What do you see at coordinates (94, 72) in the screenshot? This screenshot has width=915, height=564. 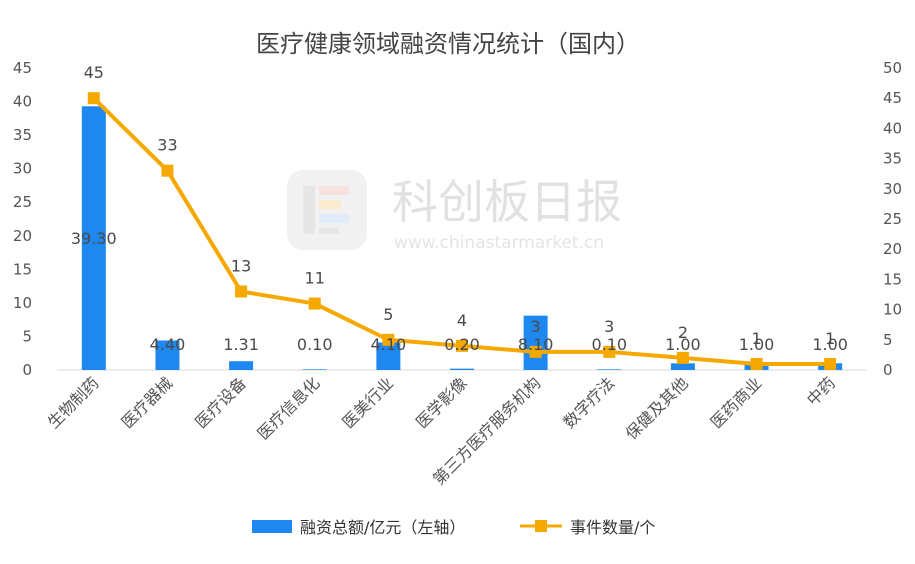 I see `line-data-label: 45` at bounding box center [94, 72].